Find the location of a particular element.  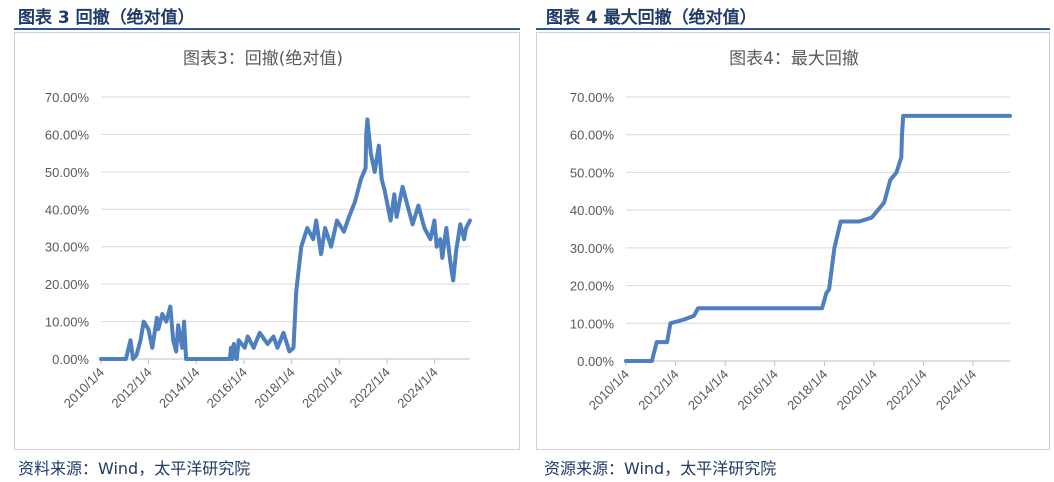

chart-title: 图表4：最大回撤 is located at coordinates (794, 59).